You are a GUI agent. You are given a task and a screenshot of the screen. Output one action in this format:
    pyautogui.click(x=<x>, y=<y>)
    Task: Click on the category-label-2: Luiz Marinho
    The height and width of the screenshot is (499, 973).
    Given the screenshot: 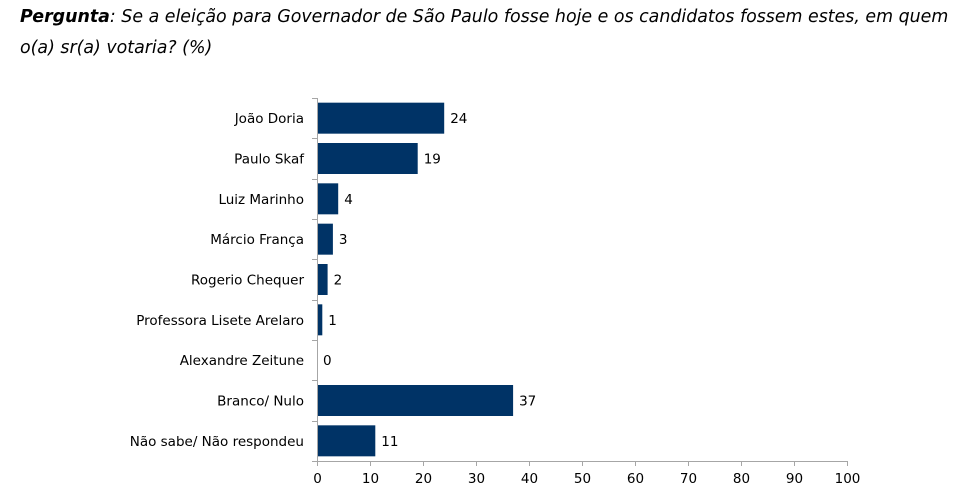 What is the action you would take?
    pyautogui.click(x=261, y=200)
    